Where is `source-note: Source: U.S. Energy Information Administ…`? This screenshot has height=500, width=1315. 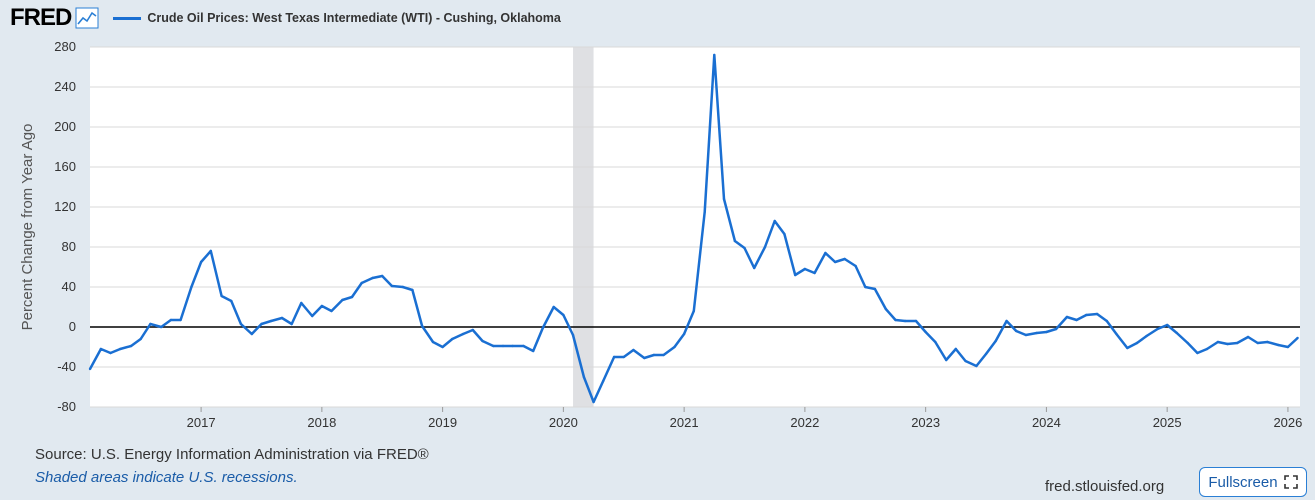 source-note: Source: U.S. Energy Information Administ… is located at coordinates (232, 454).